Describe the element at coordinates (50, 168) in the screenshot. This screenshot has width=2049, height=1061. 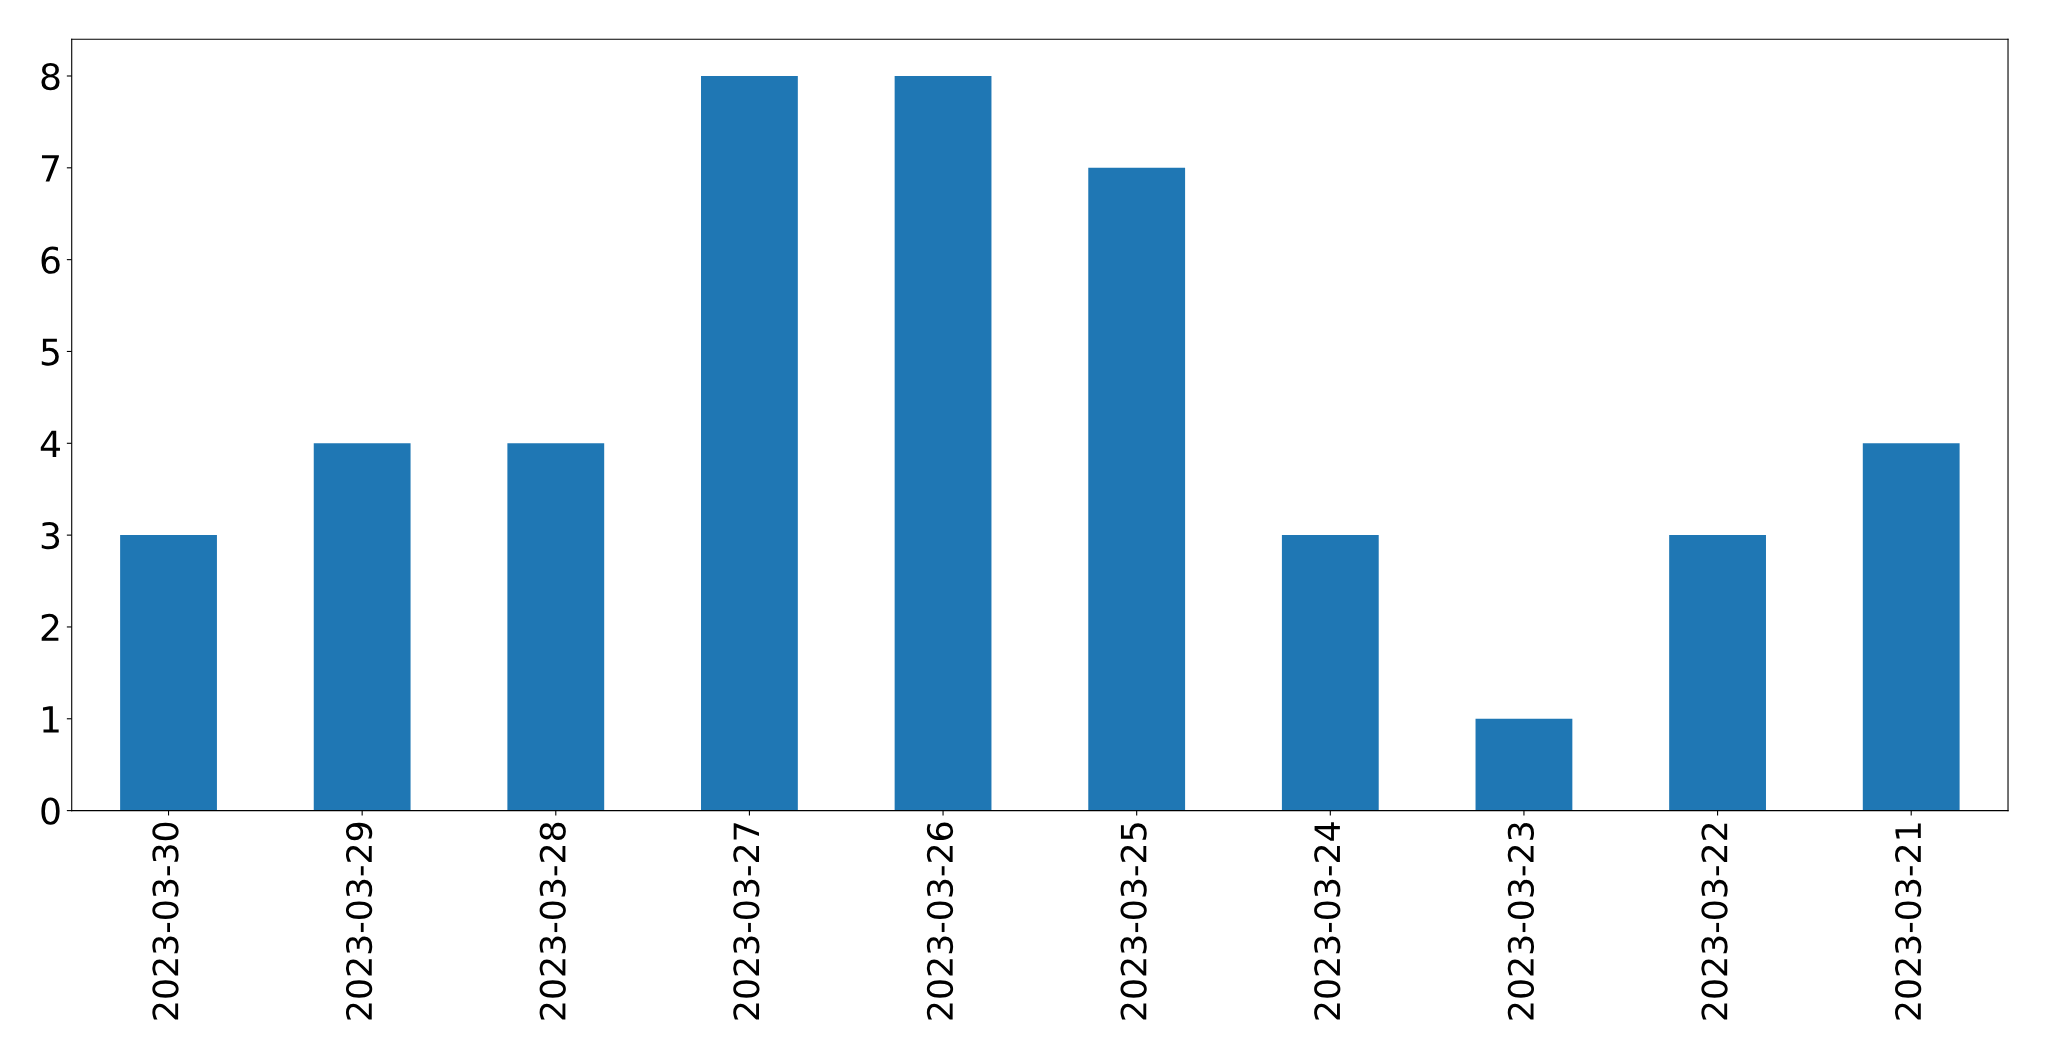
I see `y-tick-label: 7` at that location.